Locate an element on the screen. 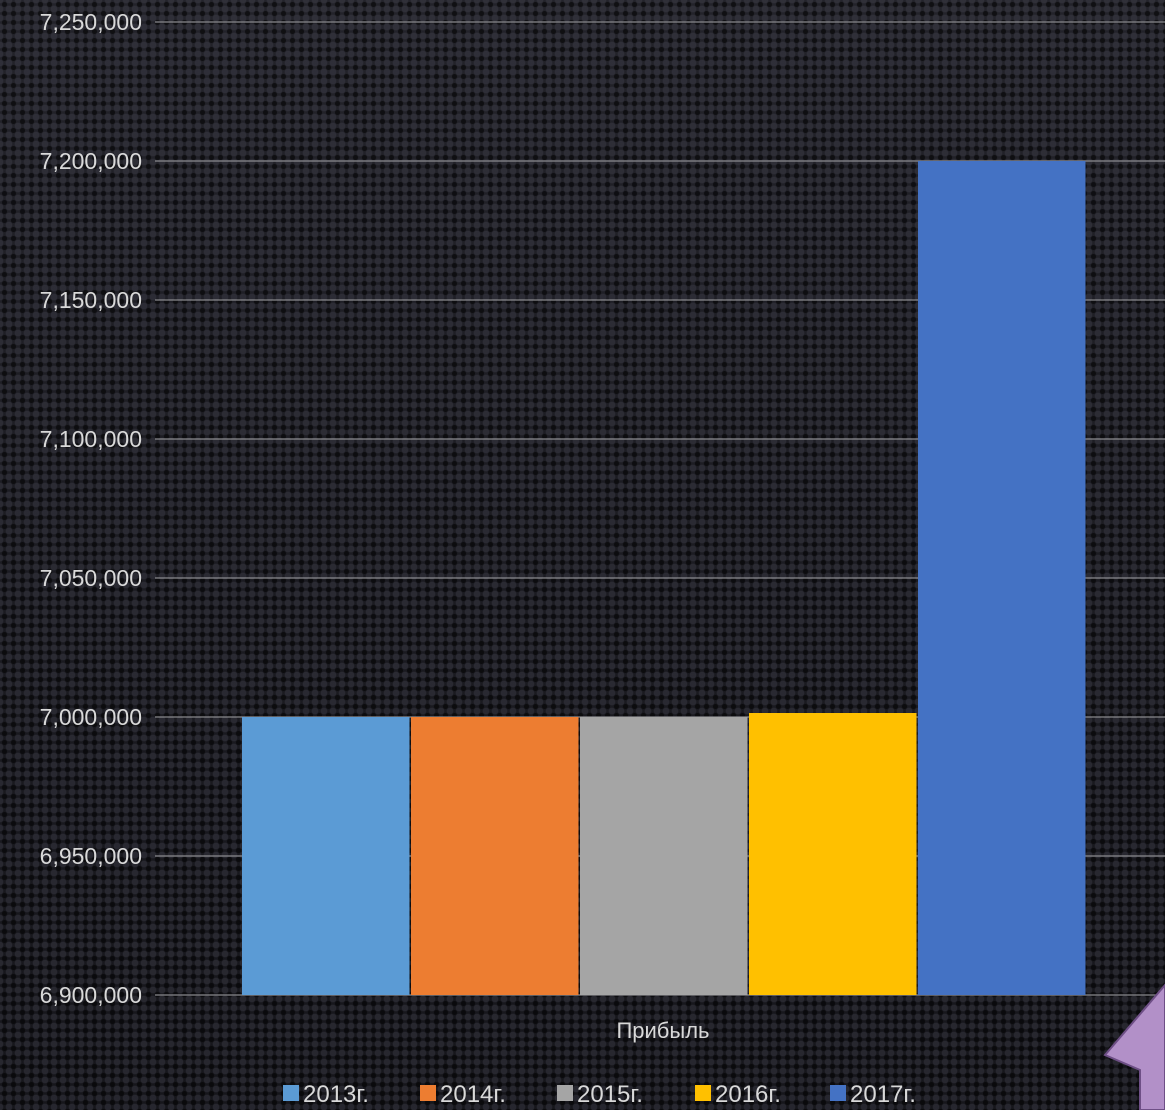 Image resolution: width=1165 pixels, height=1110 pixels. bar-2017г. is located at coordinates (1002, 578).